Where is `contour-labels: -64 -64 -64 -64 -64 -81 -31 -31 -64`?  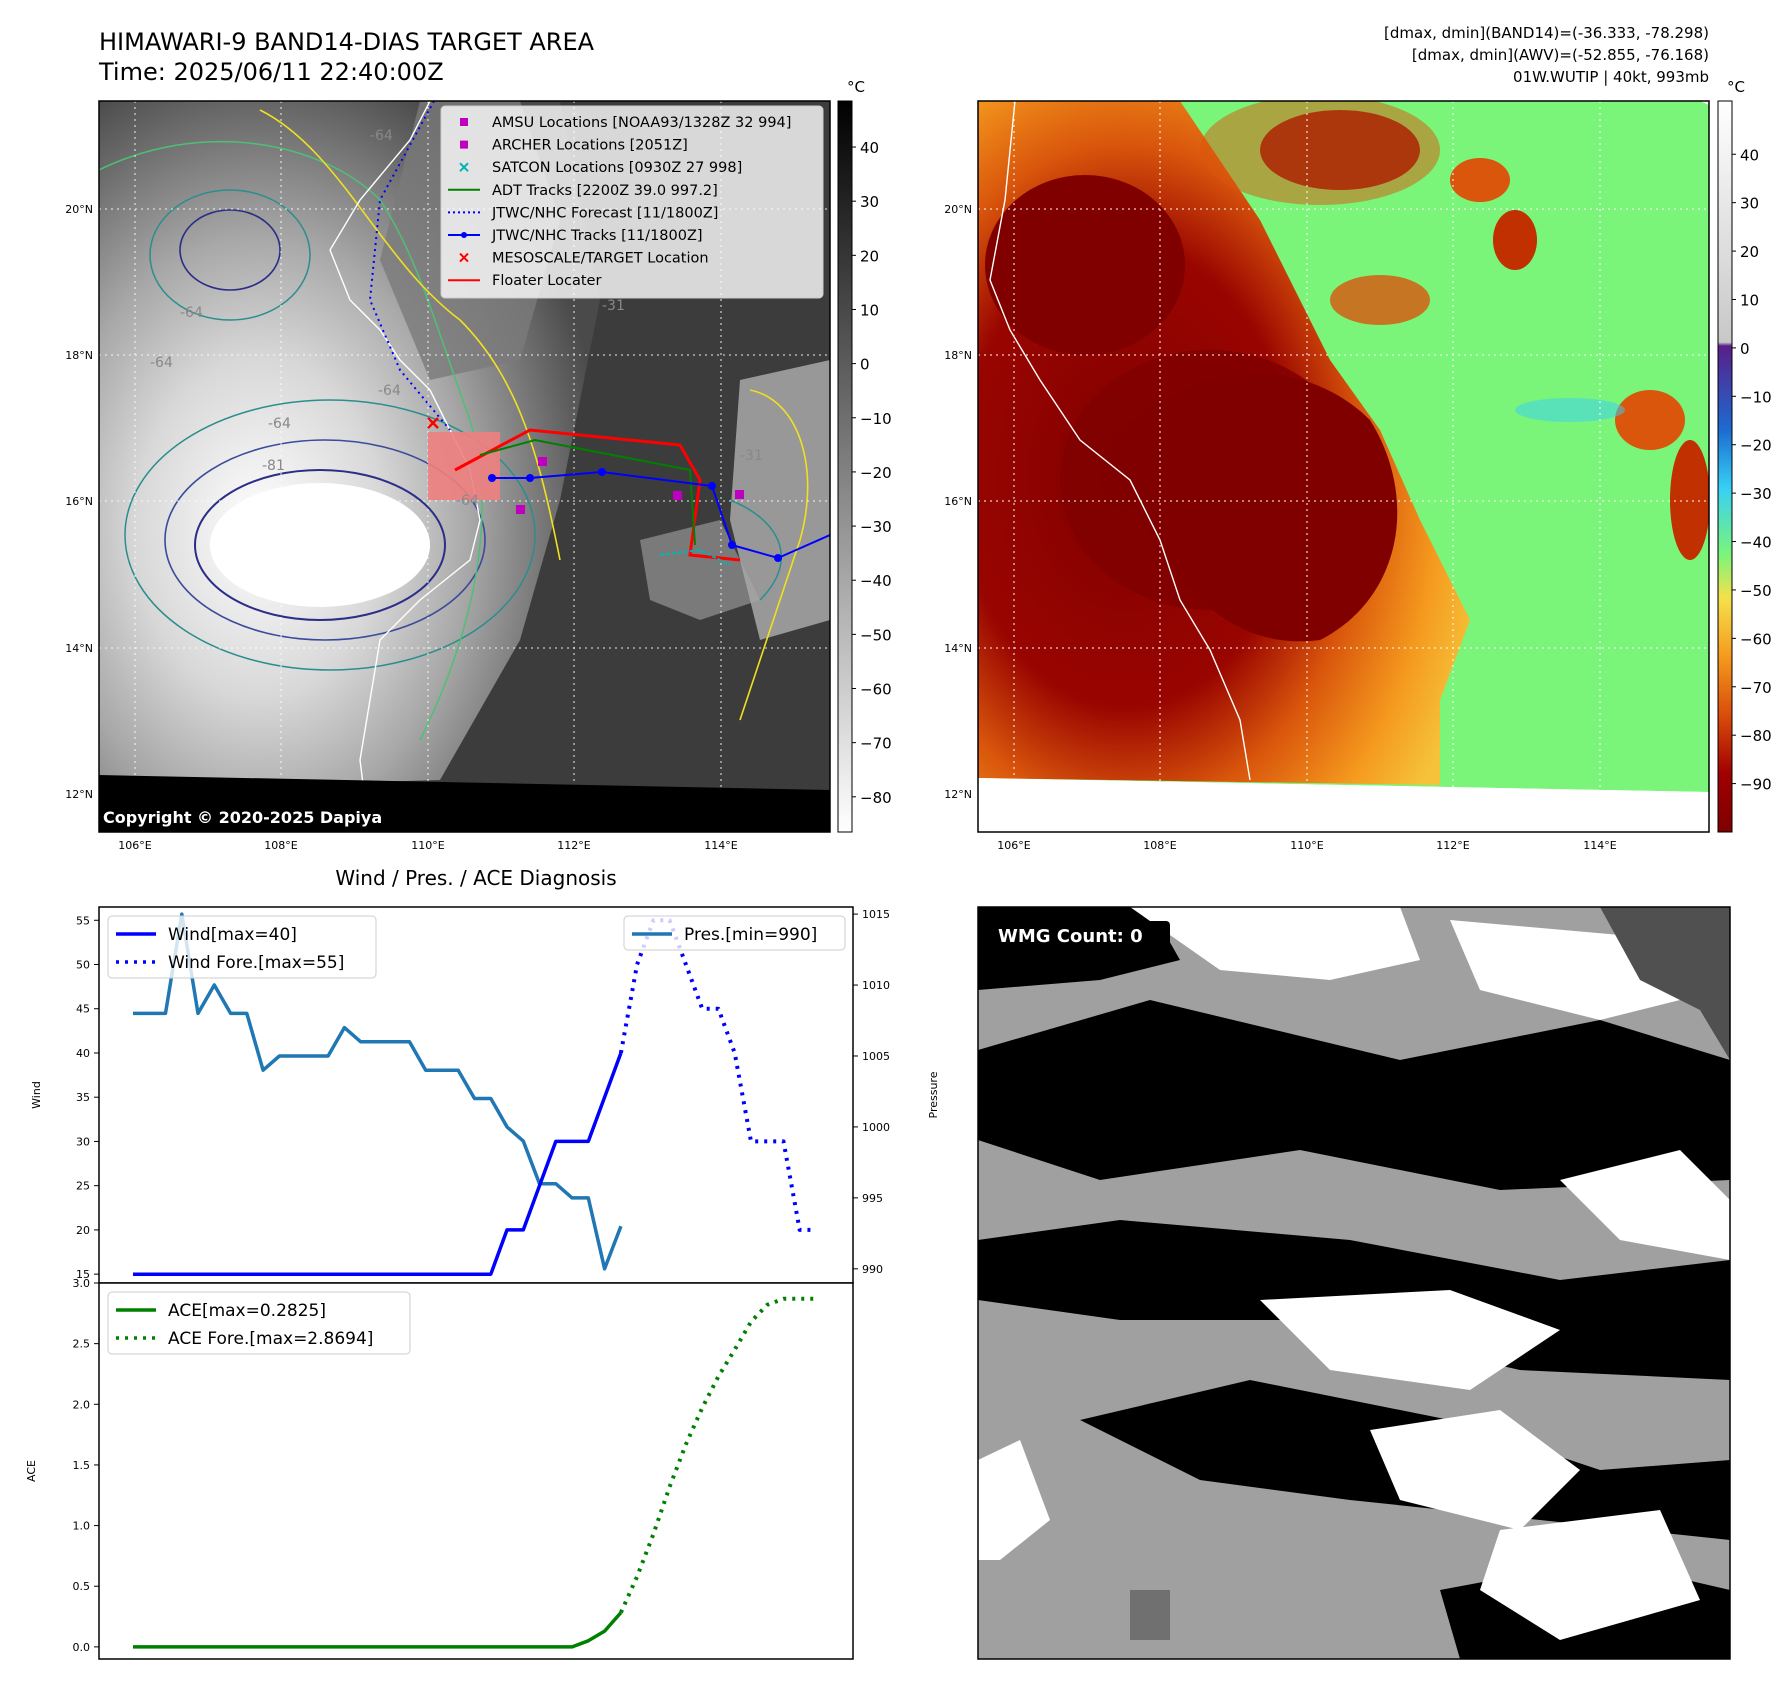 contour-labels: -64 -64 -64 -64 -64 -81 -31 -31 -64 is located at coordinates (456, 318).